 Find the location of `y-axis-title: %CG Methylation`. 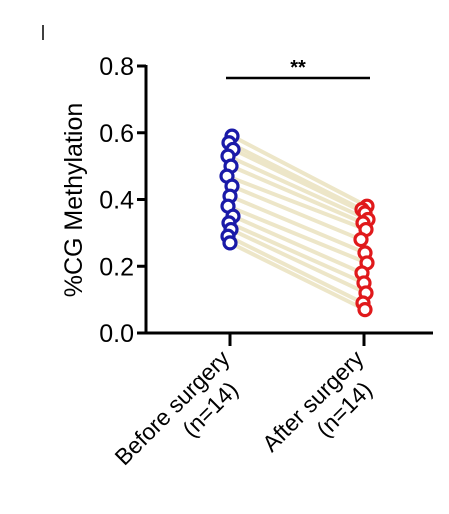

y-axis-title: %CG Methylation is located at coordinates (74, 200).